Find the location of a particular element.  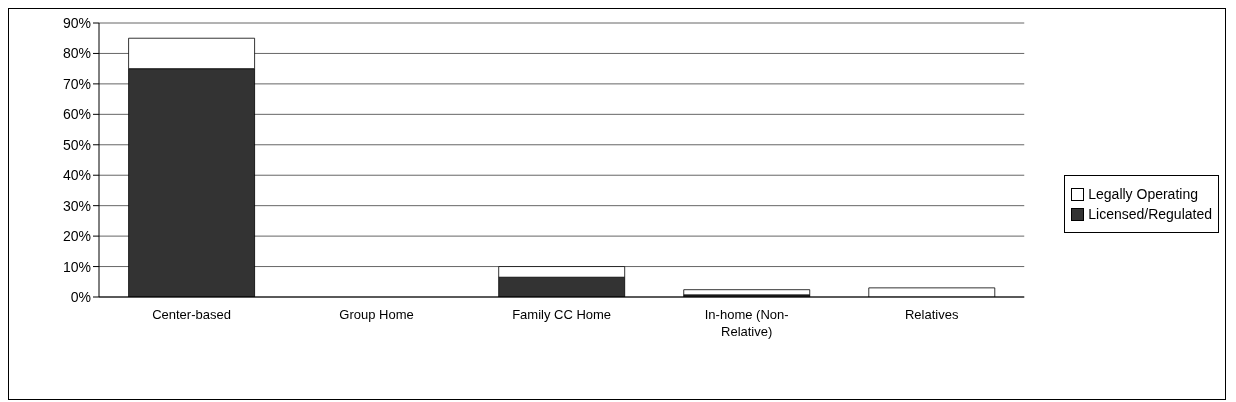

x-tick-label: Center-based is located at coordinates (191, 314).